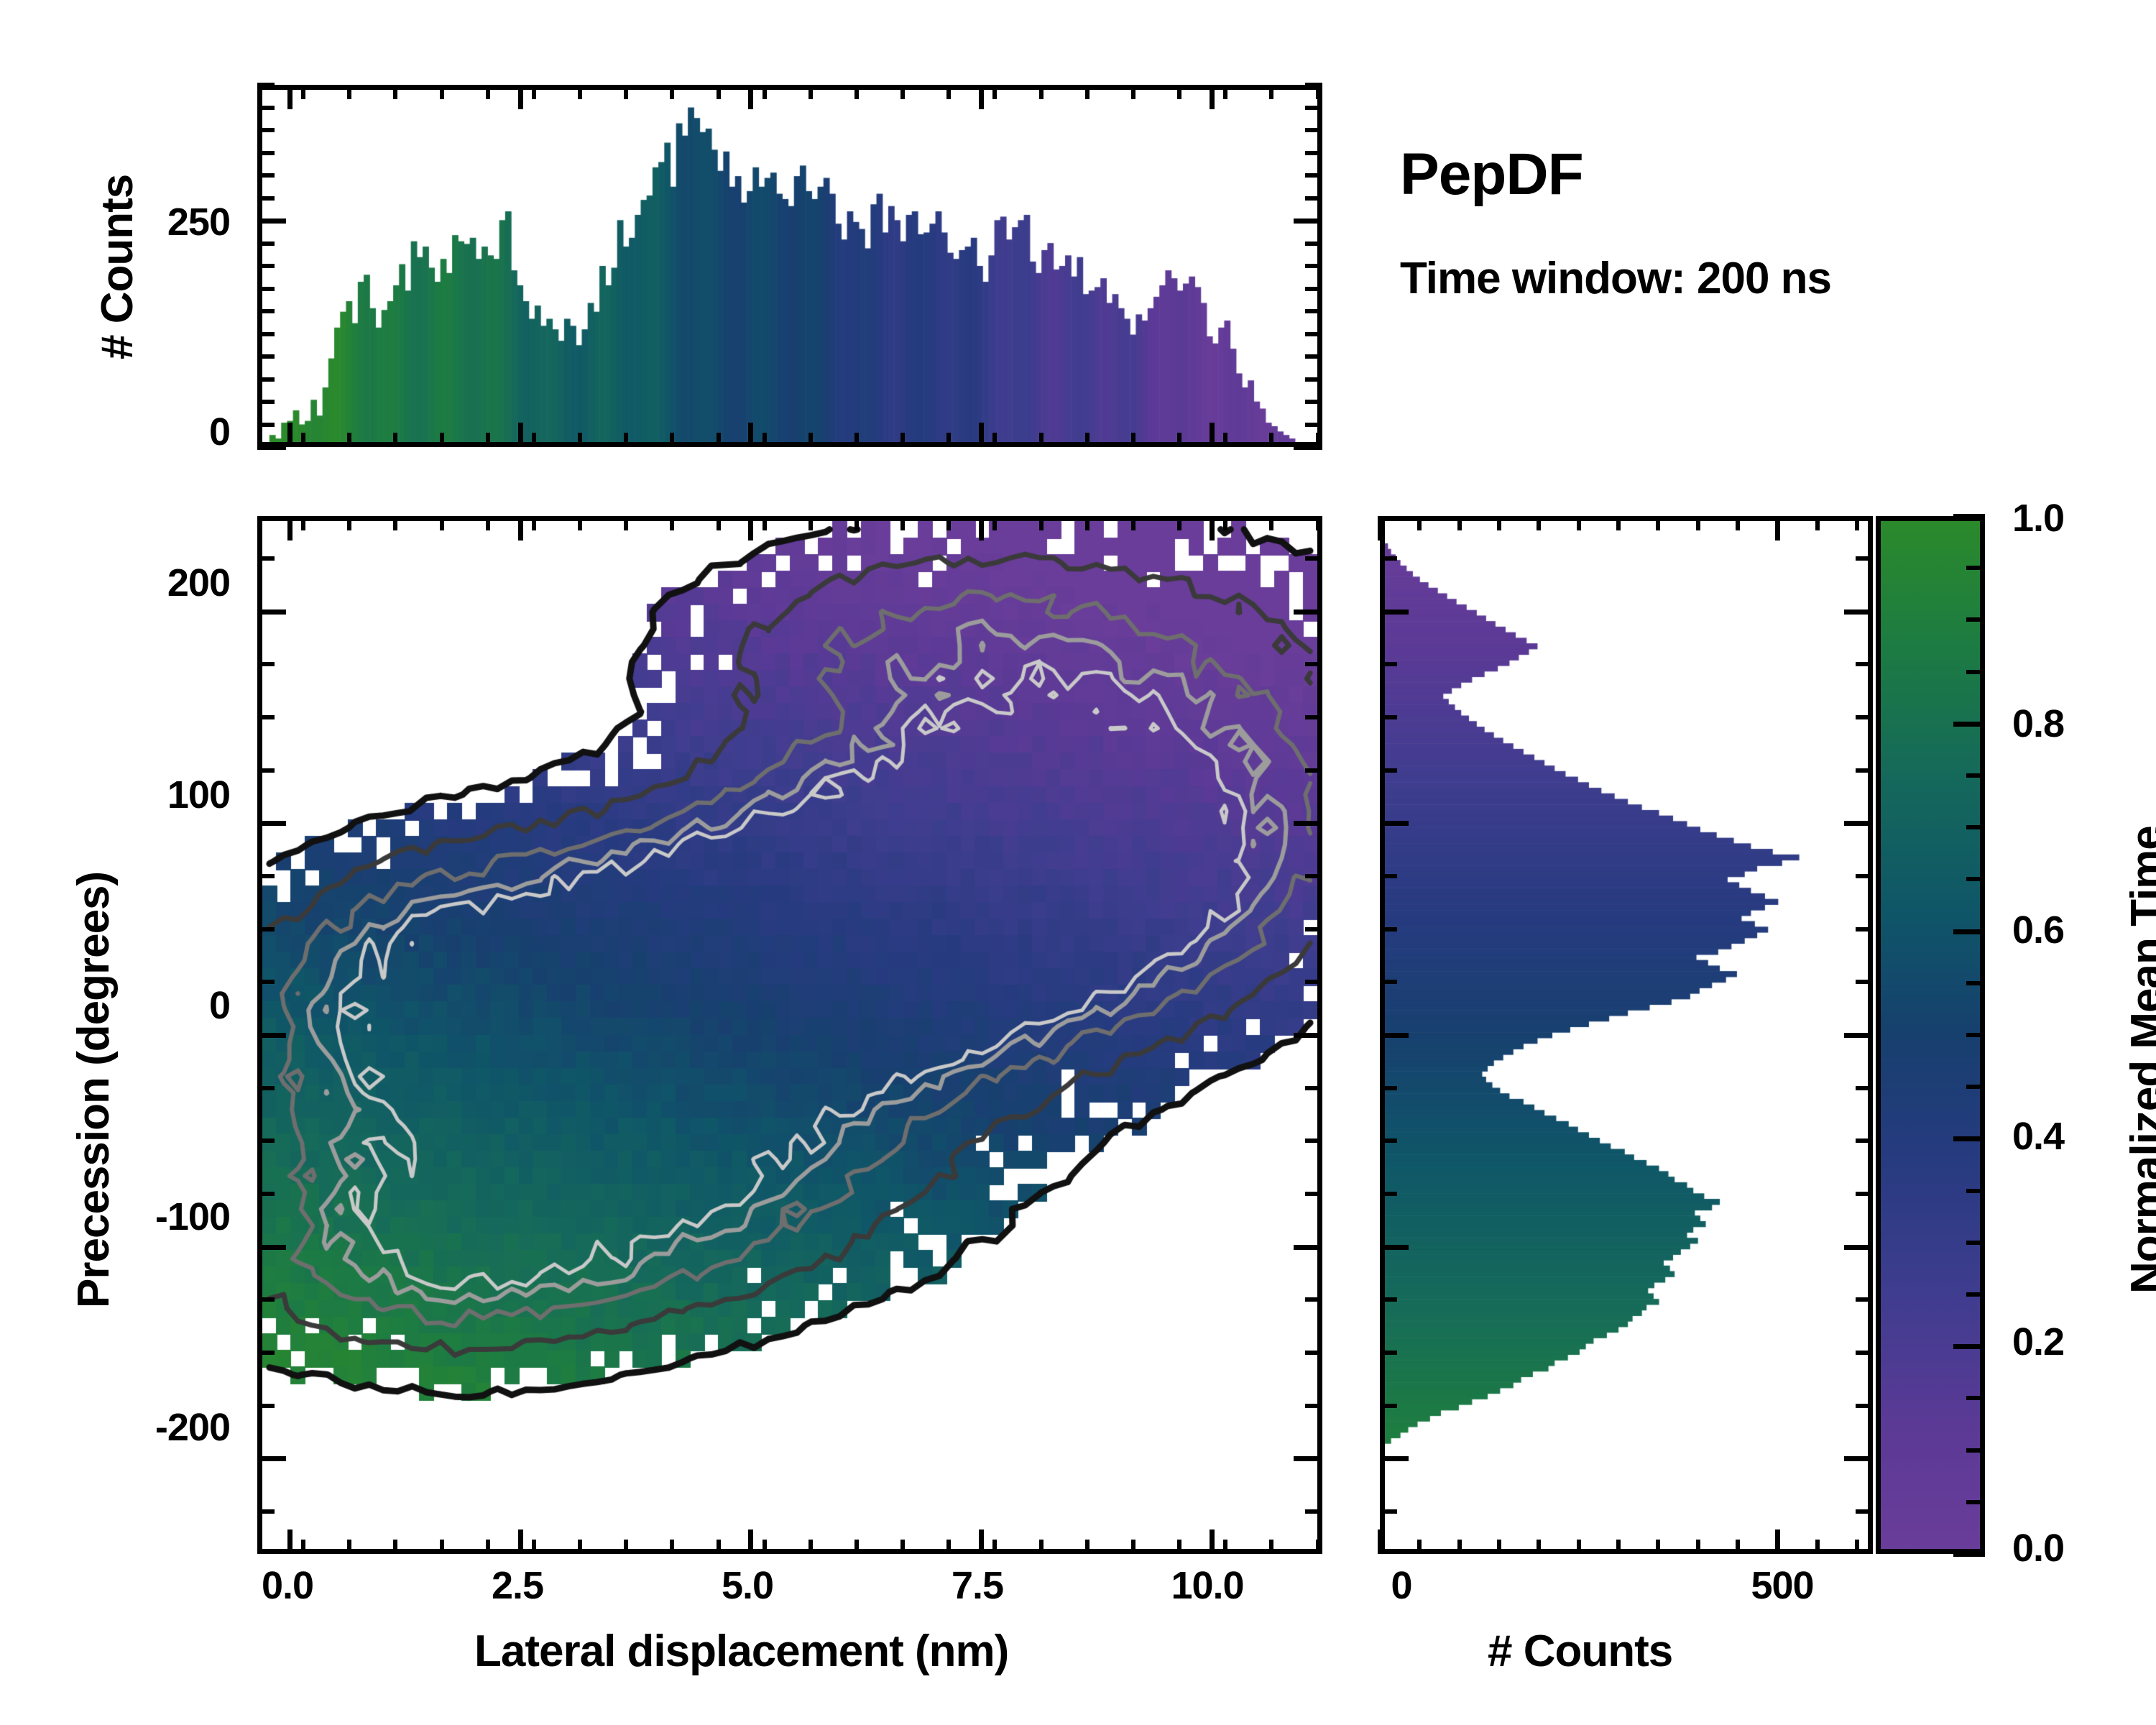 Image resolution: width=2156 pixels, height=1725 pixels. I want to click on figure-title: PepDF, so click(1492, 174).